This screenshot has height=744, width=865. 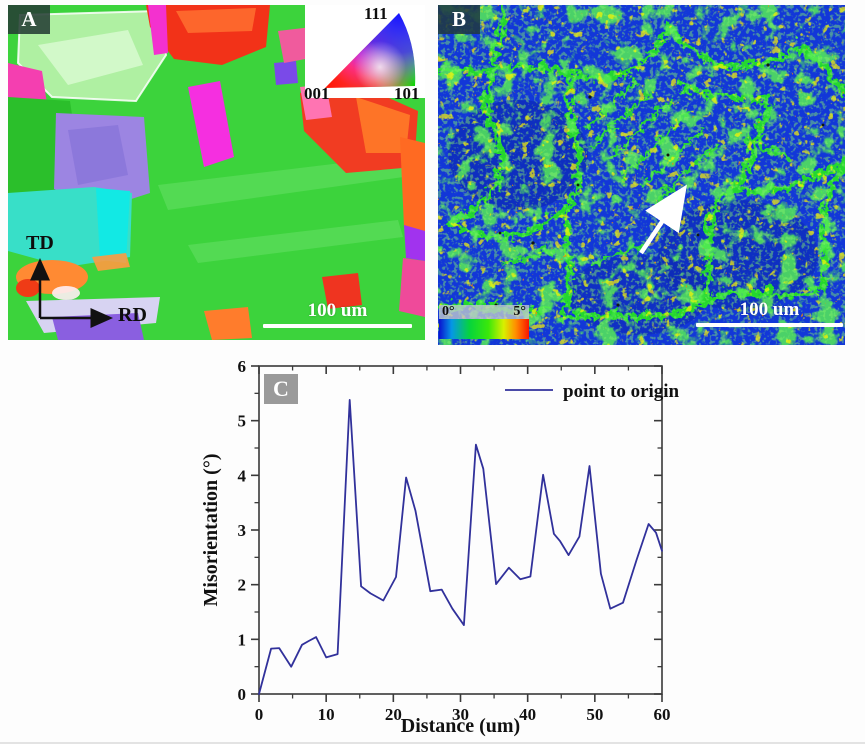 I want to click on scalebar-a-bar, so click(x=337, y=326).